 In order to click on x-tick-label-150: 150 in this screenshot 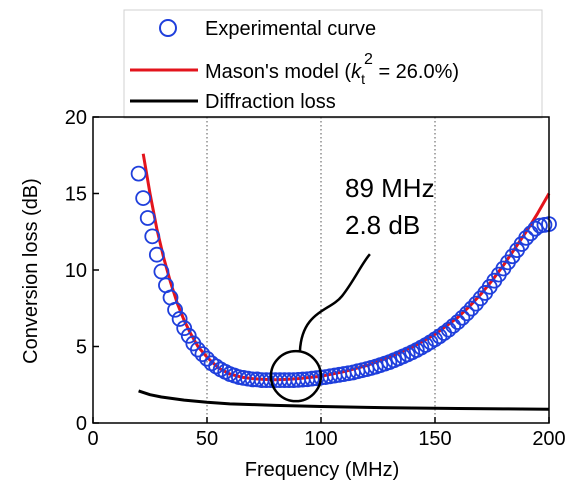, I will do `click(434, 439)`.